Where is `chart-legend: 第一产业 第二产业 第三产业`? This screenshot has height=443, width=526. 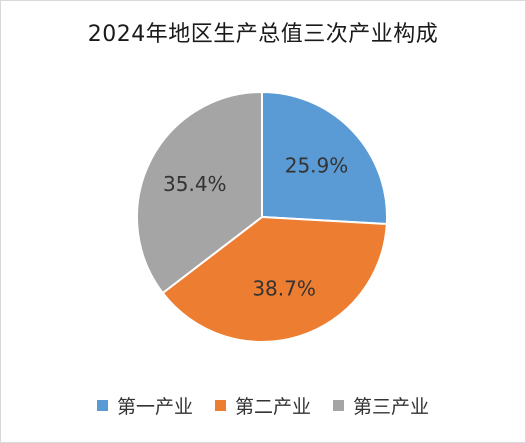
chart-legend: 第一产业 第二产业 第三产业 is located at coordinates (263, 405).